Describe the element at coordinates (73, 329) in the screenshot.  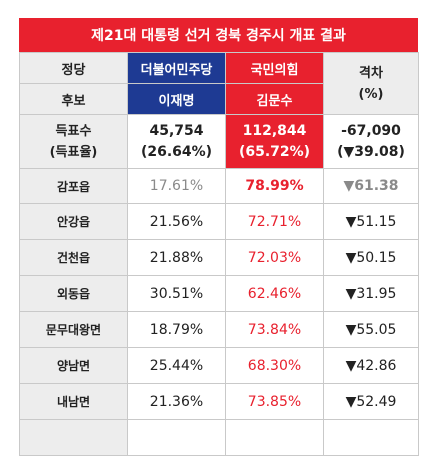
I see `district-name: 문무대왕면` at that location.